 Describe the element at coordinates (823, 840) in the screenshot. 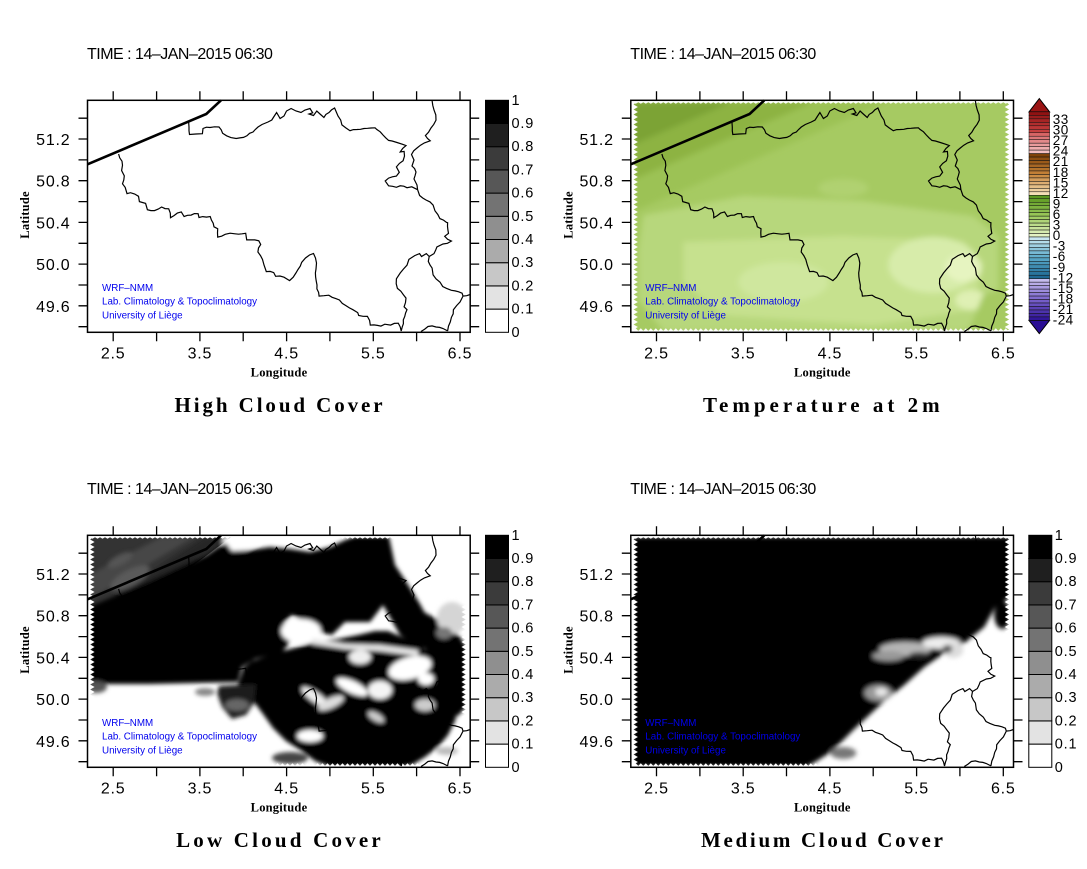

I see `svg-text: Medium Cloud Cover` at that location.